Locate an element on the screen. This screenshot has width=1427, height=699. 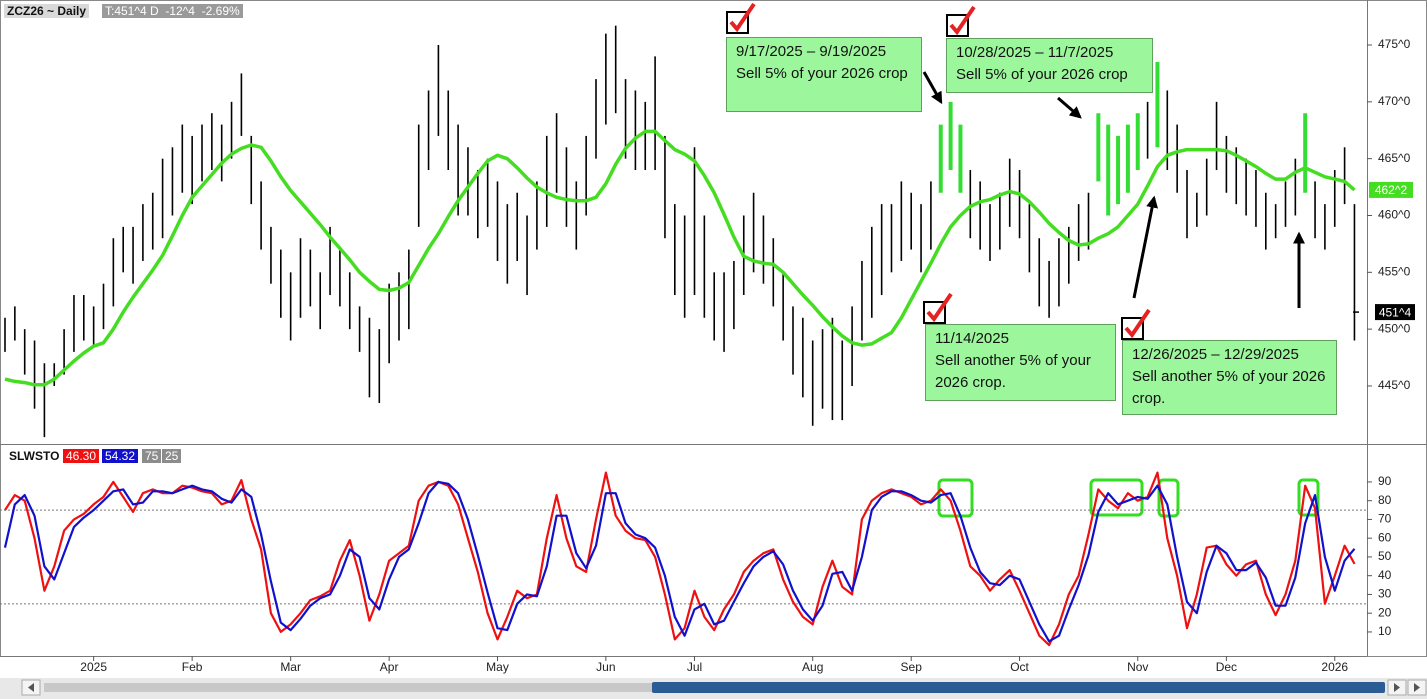
check-icons is located at coordinates (938, 171).